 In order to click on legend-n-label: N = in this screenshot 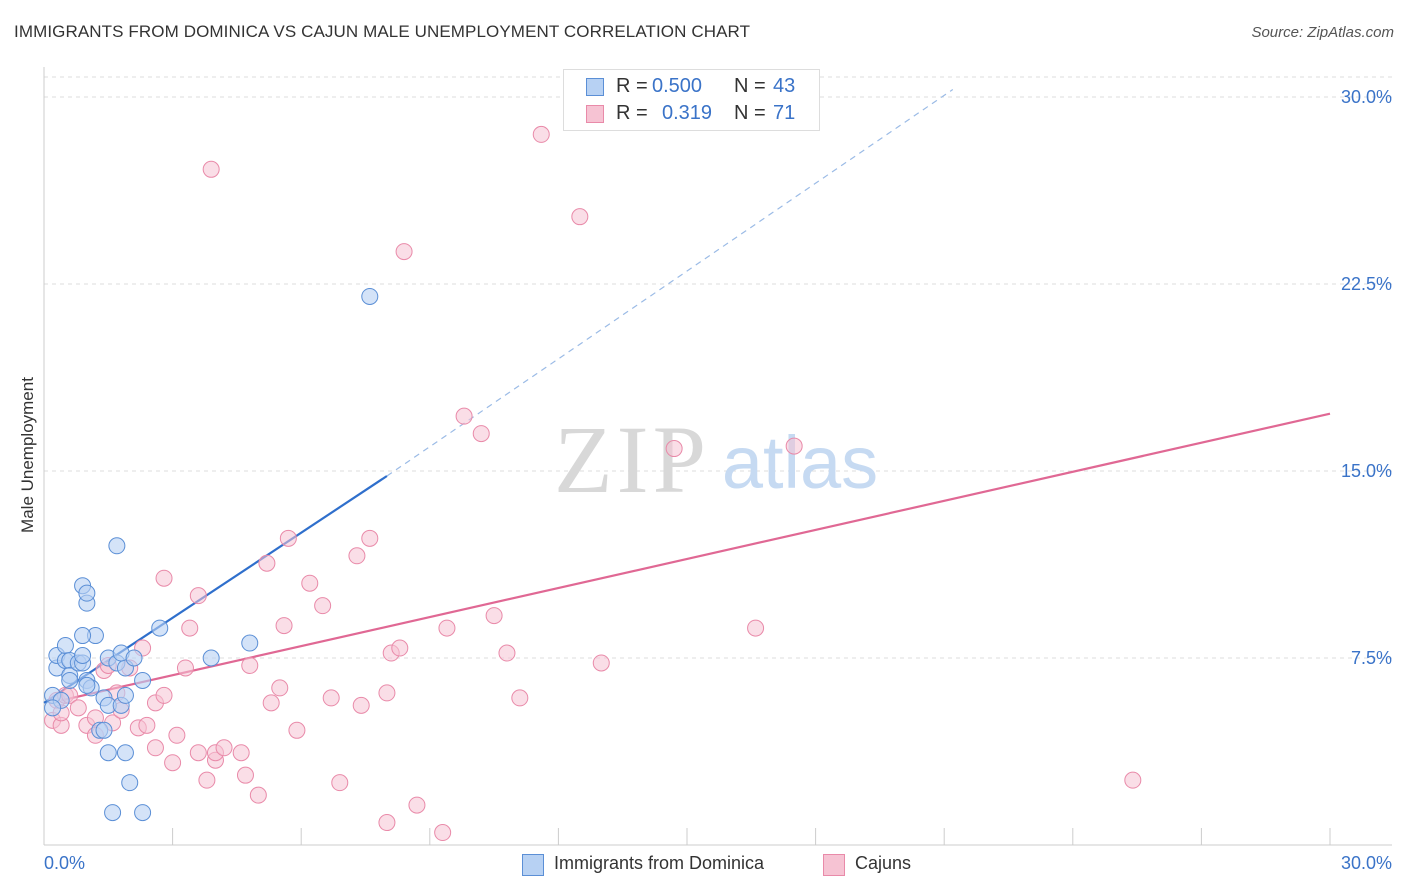, I will do `click(750, 86)`.